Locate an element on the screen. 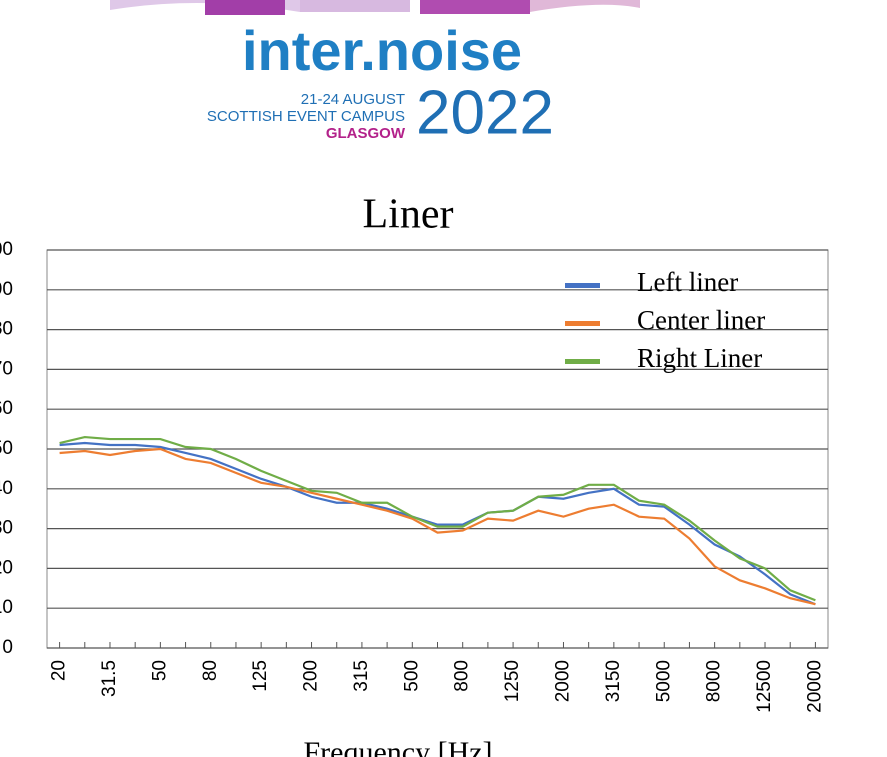  x-tick-label: 3150 is located at coordinates (613, 681).